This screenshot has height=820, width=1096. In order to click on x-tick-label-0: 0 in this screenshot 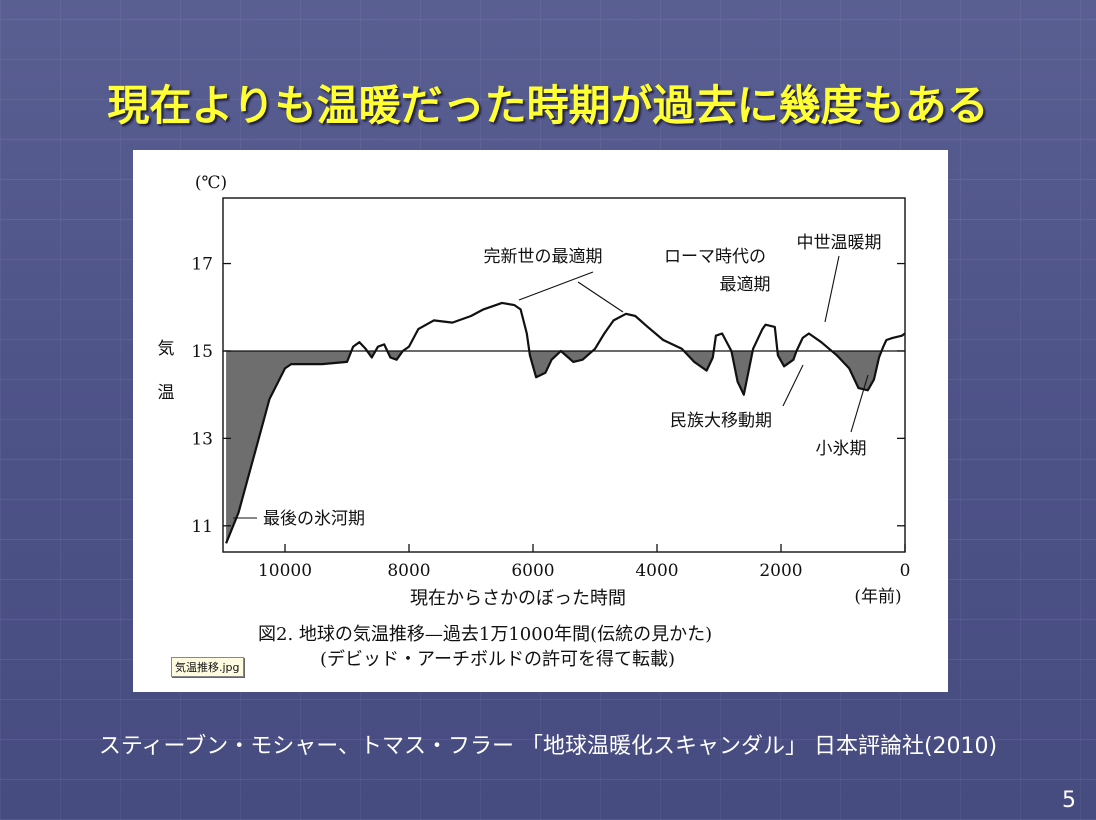, I will do `click(905, 571)`.